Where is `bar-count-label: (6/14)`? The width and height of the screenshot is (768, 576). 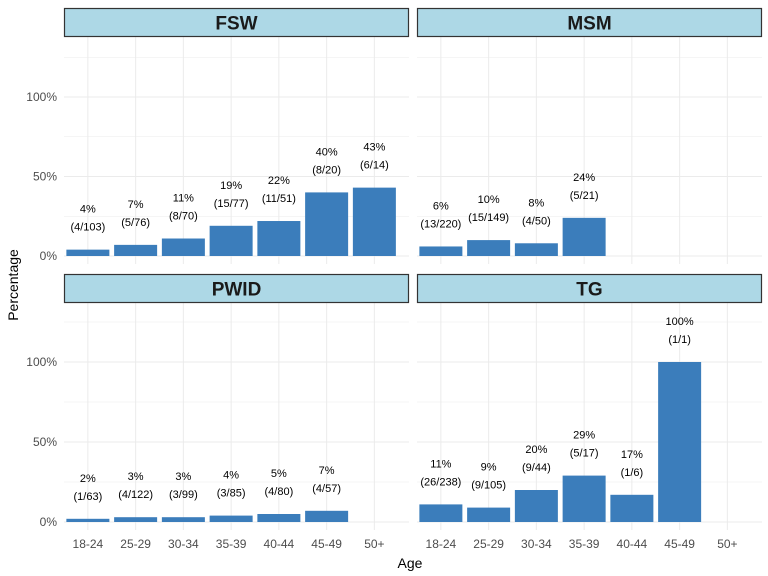 bar-count-label: (6/14) is located at coordinates (374, 166).